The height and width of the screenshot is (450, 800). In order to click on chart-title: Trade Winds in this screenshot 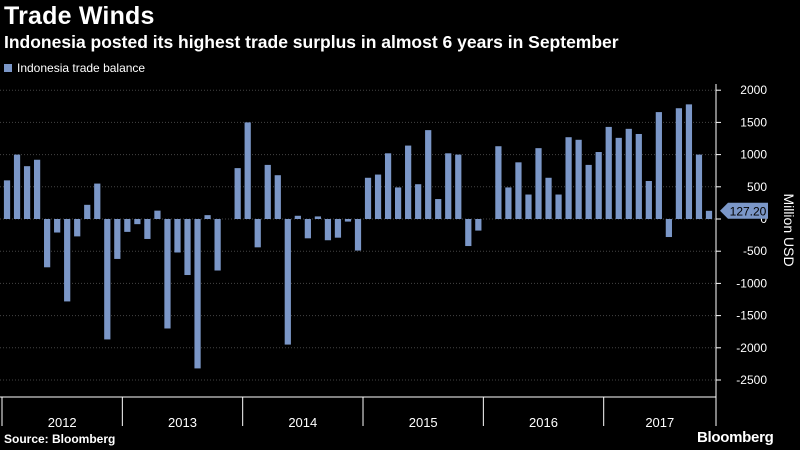, I will do `click(79, 16)`.